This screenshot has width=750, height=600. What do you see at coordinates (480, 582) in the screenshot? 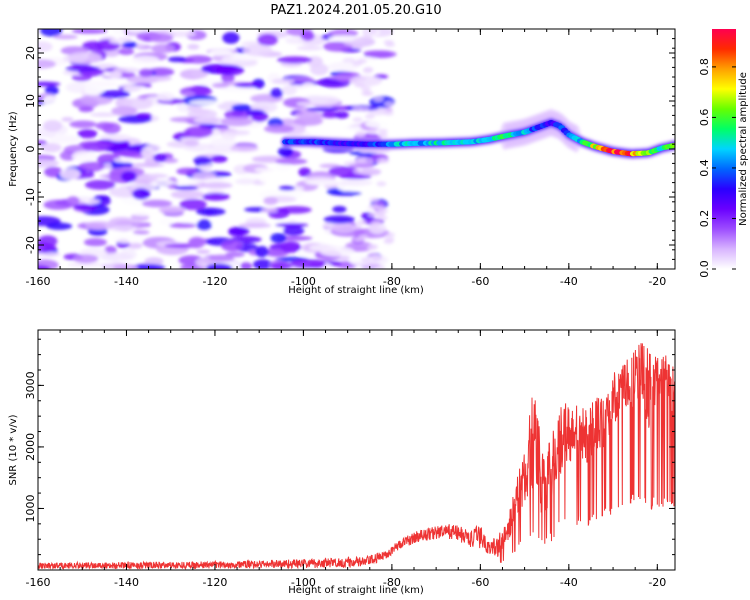
I see `x-tick-label: -60` at bounding box center [480, 582].